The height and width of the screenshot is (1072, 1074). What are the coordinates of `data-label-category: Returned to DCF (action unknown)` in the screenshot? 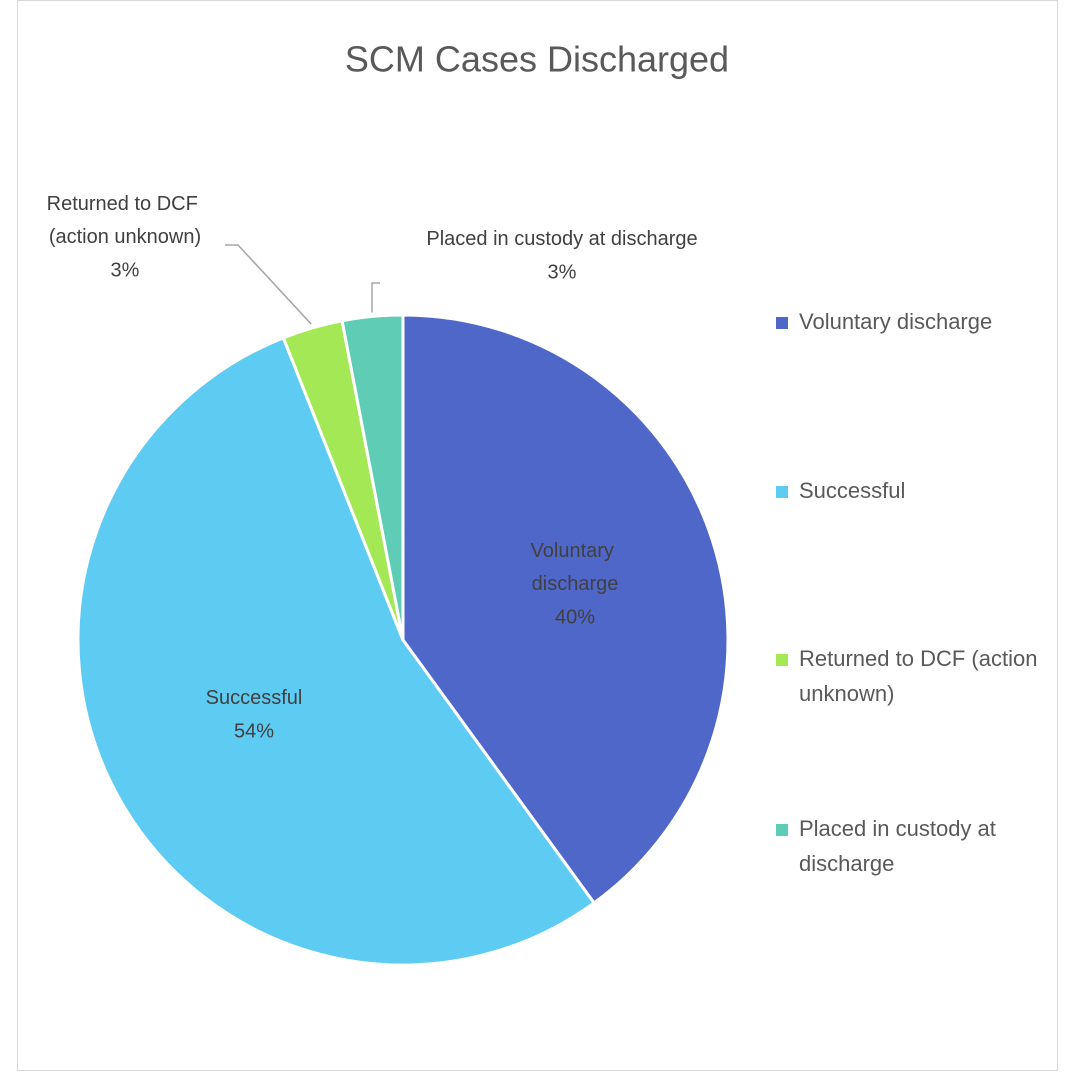 It's located at (125, 220).